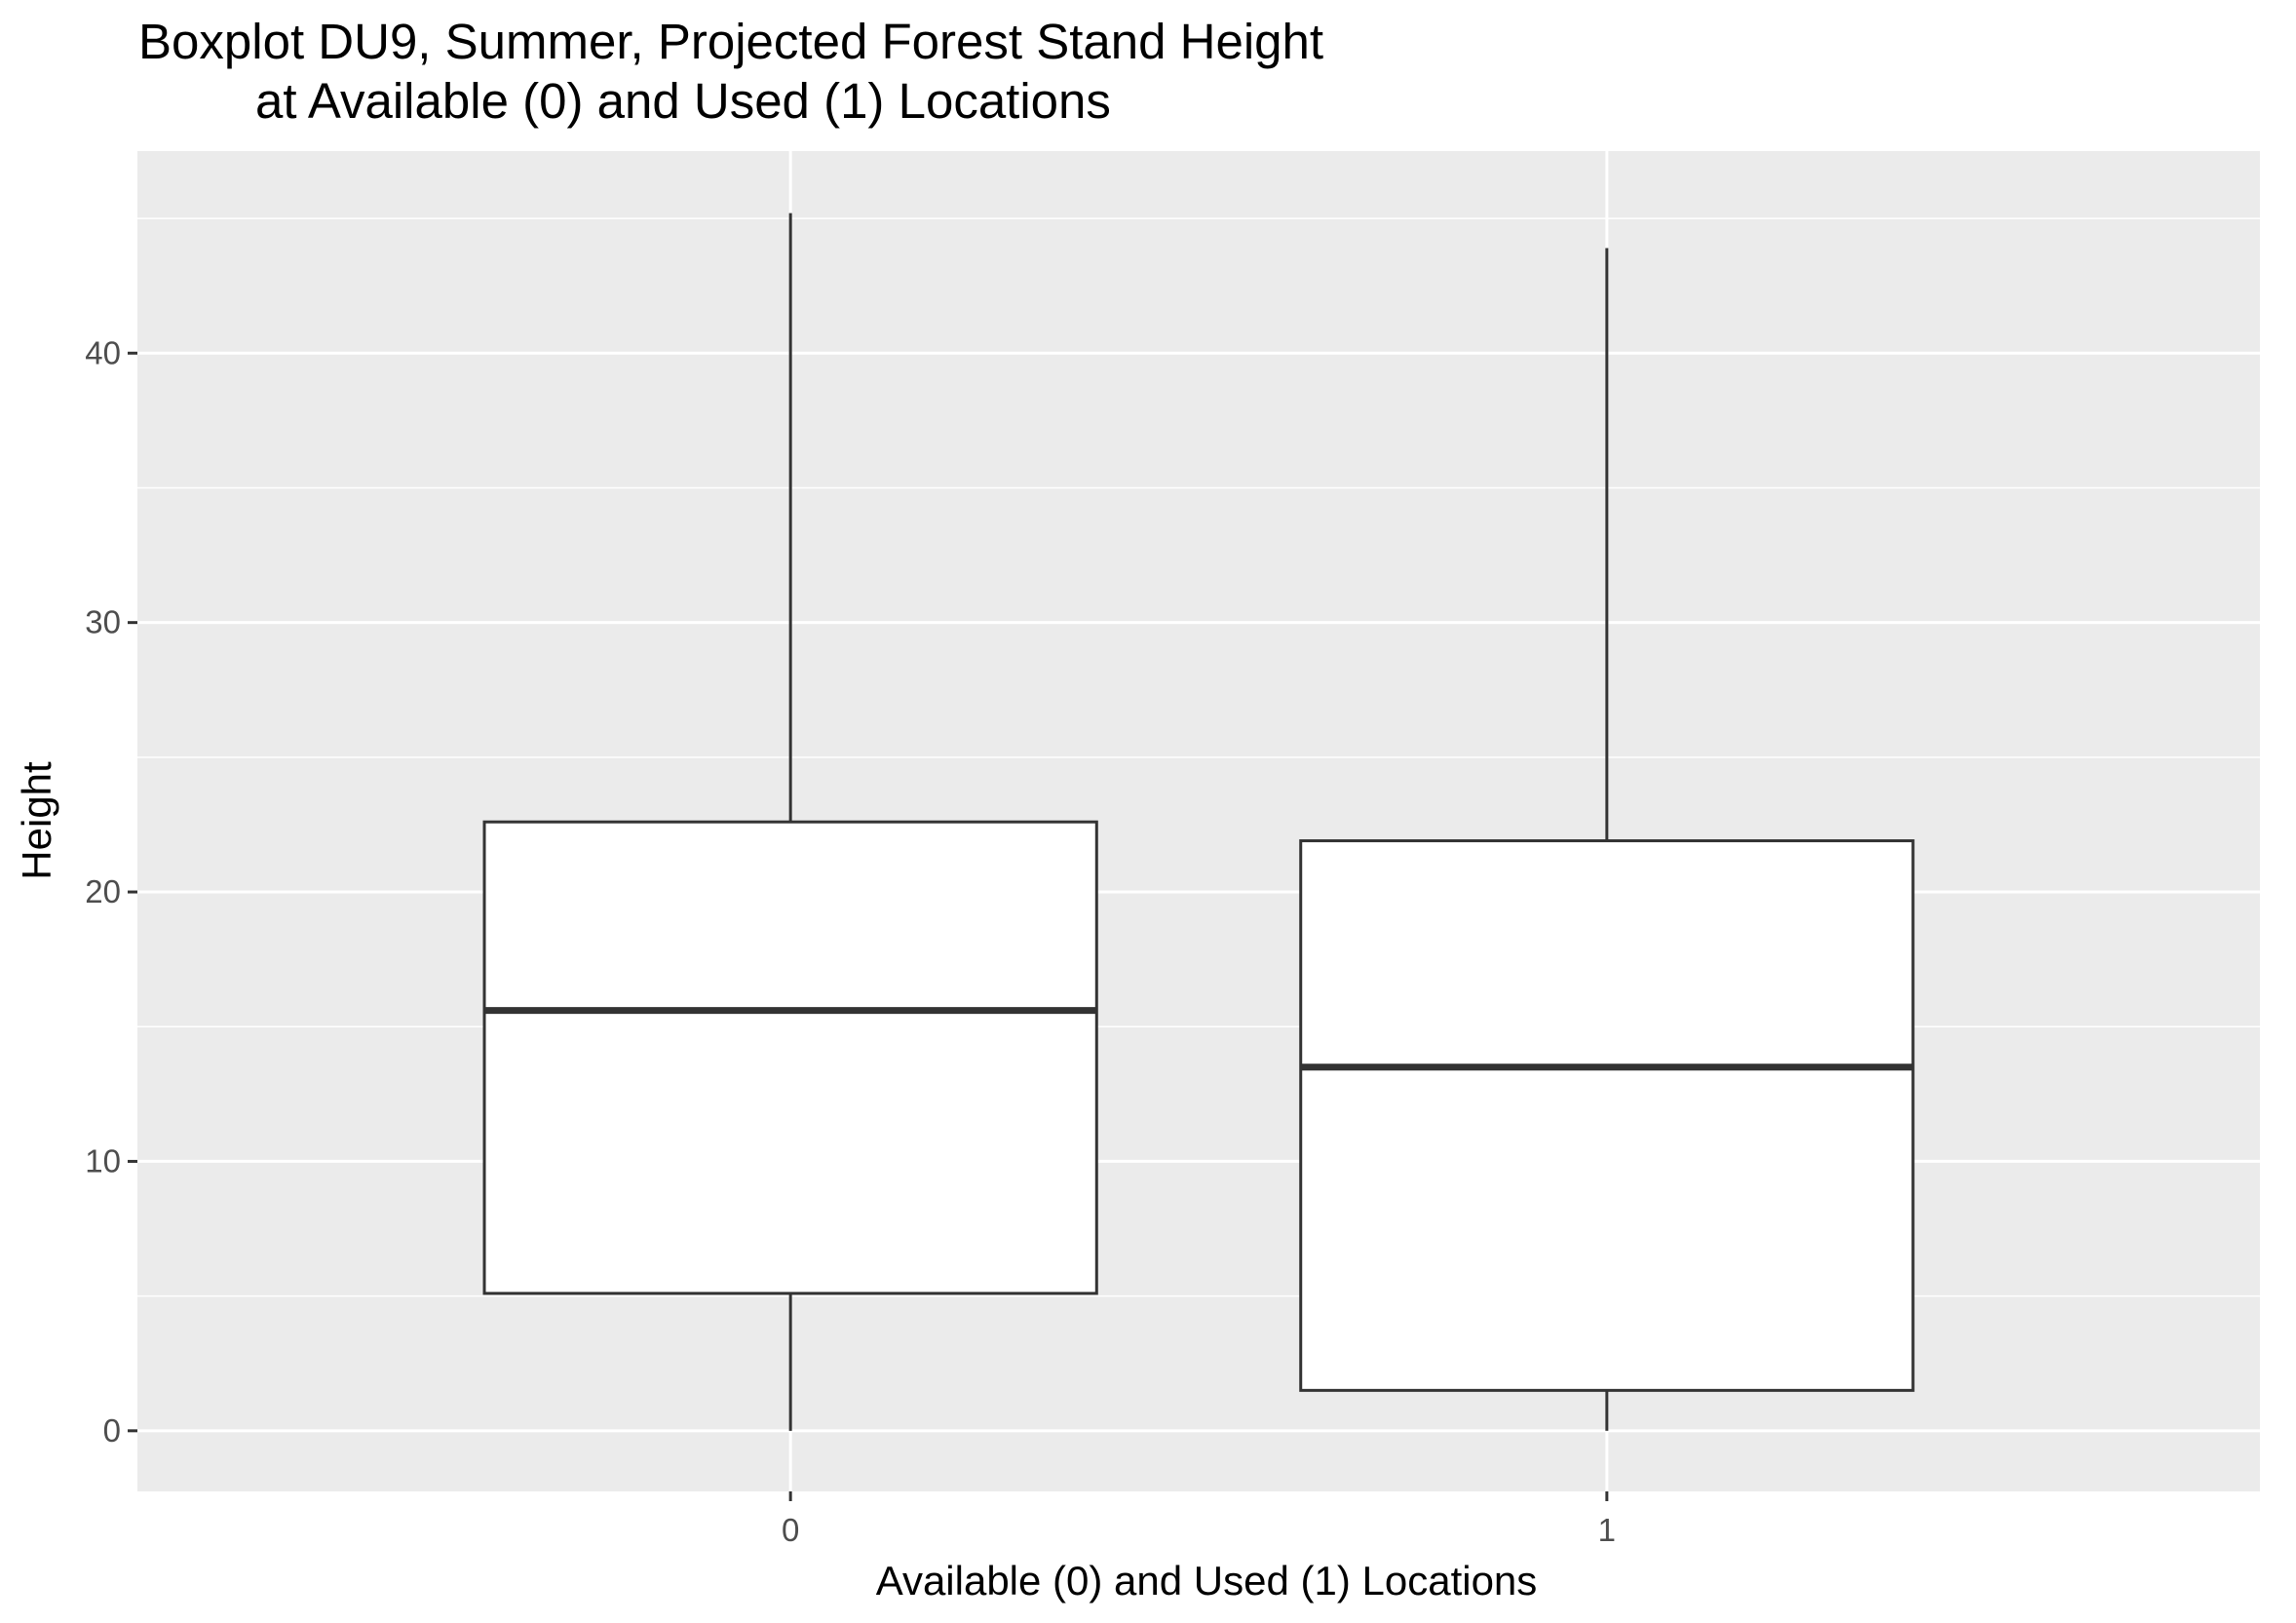  Describe the element at coordinates (790, 1530) in the screenshot. I see `x-tick-label: 0` at that location.